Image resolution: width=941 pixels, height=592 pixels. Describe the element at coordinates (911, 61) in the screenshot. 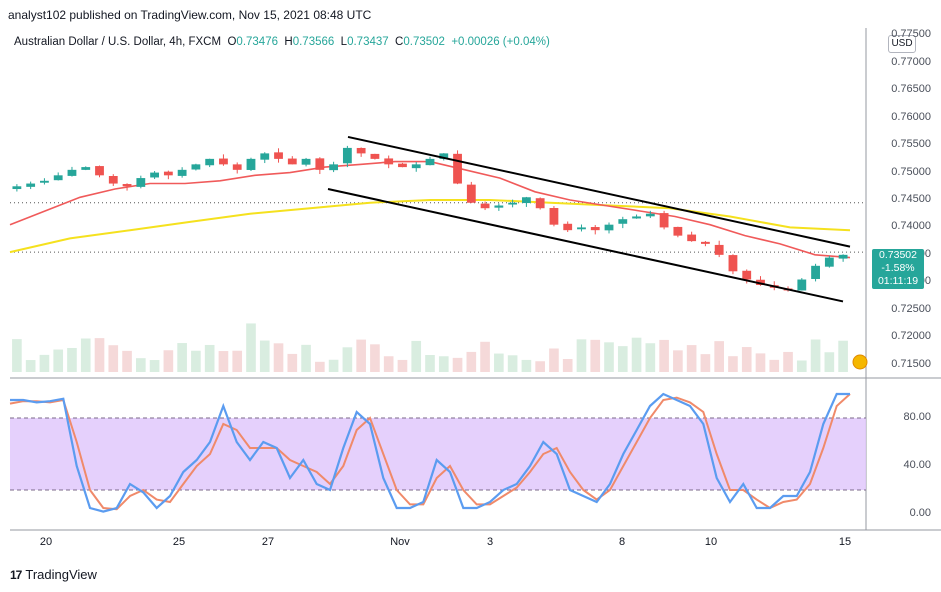

I see `price-tick: 0.77000` at that location.